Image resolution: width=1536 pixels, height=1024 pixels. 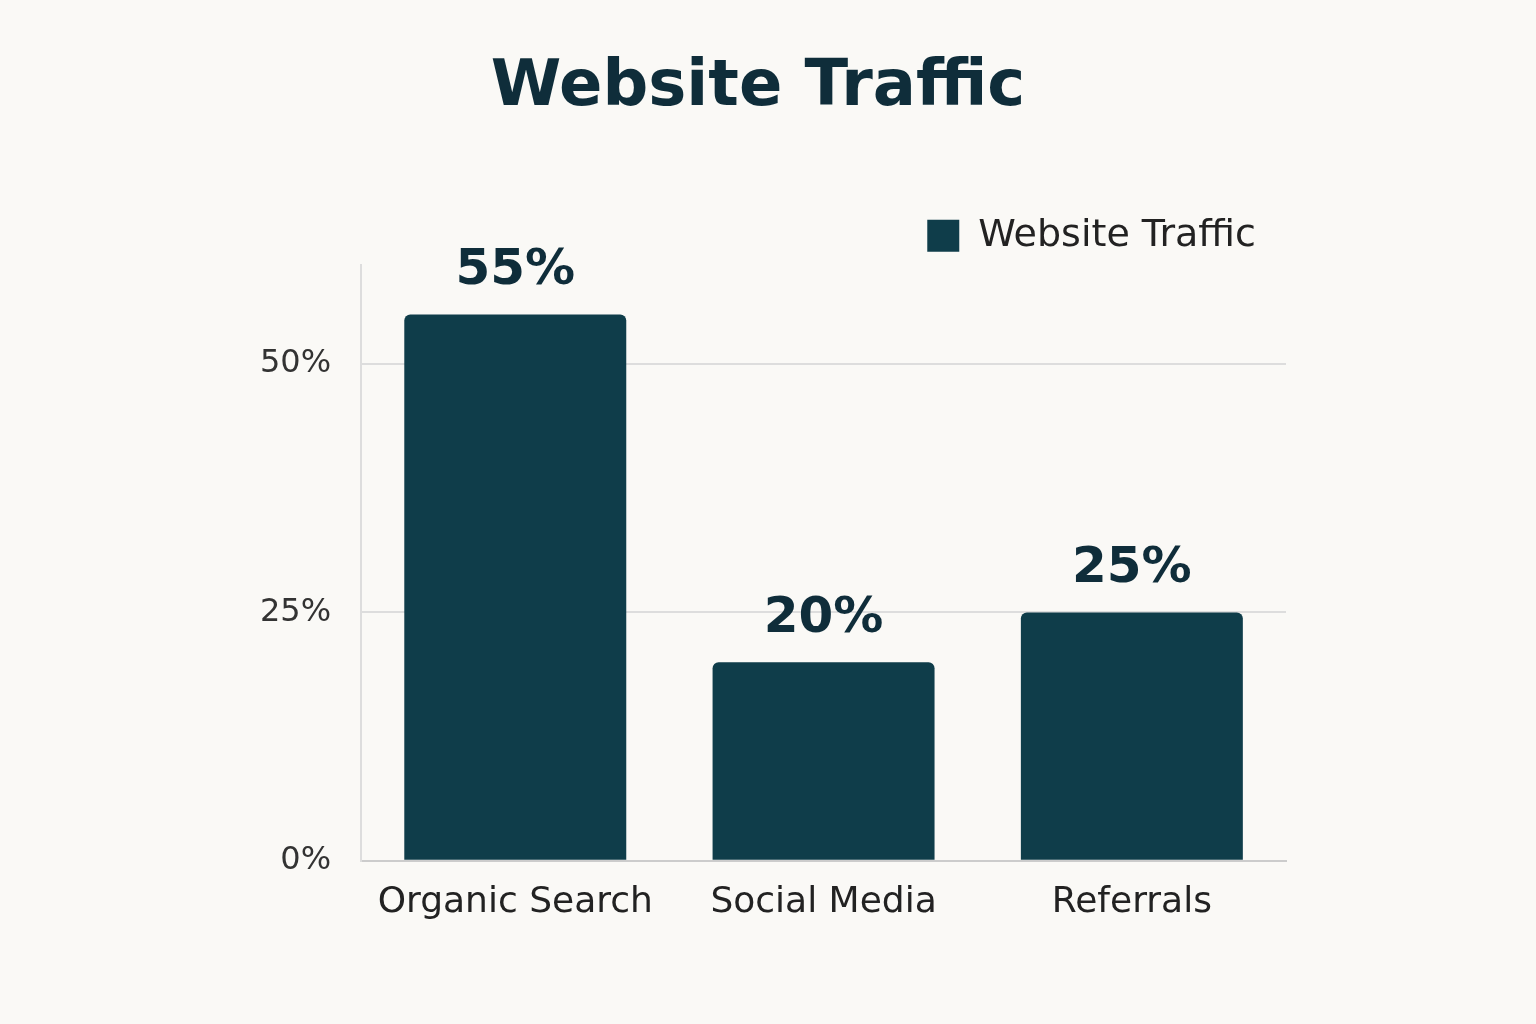 I want to click on chart-title: Website Traffic, so click(x=758, y=83).